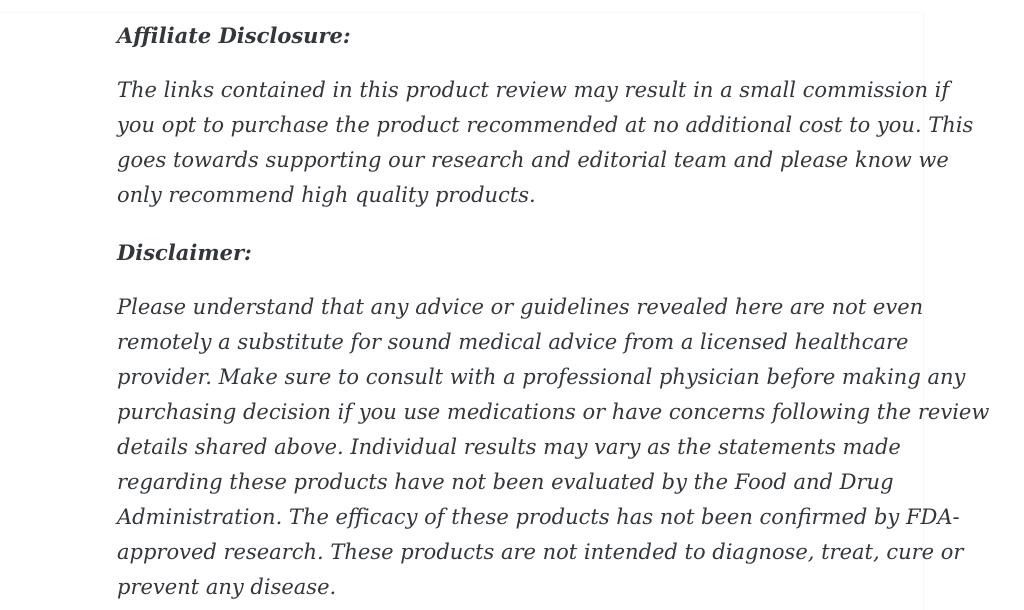 The height and width of the screenshot is (610, 1024). What do you see at coordinates (234, 35) in the screenshot?
I see `affiliate-disclosure-heading: Affiliate Disclosure:` at bounding box center [234, 35].